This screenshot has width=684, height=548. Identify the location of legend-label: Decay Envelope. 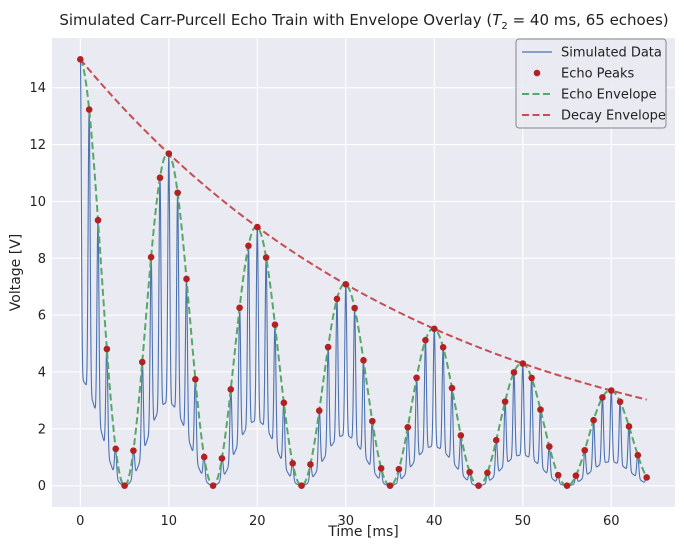
(613, 116).